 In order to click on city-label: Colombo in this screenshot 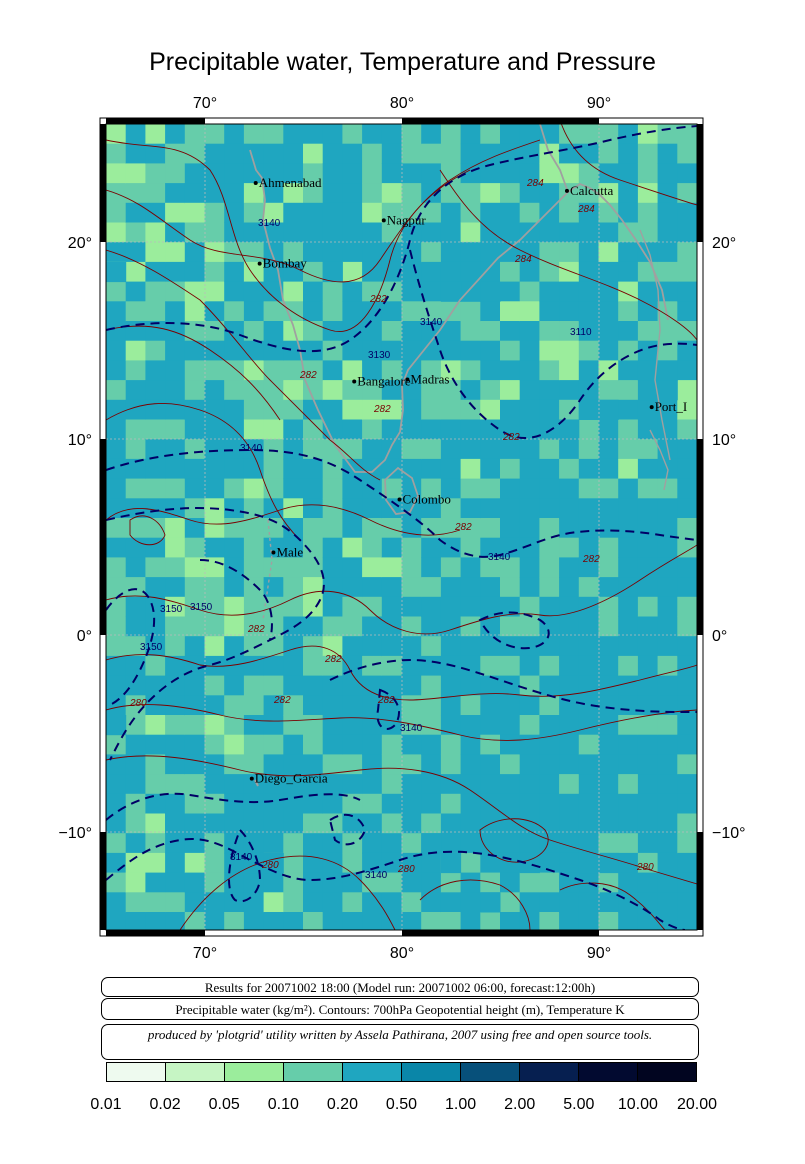, I will do `click(427, 498)`.